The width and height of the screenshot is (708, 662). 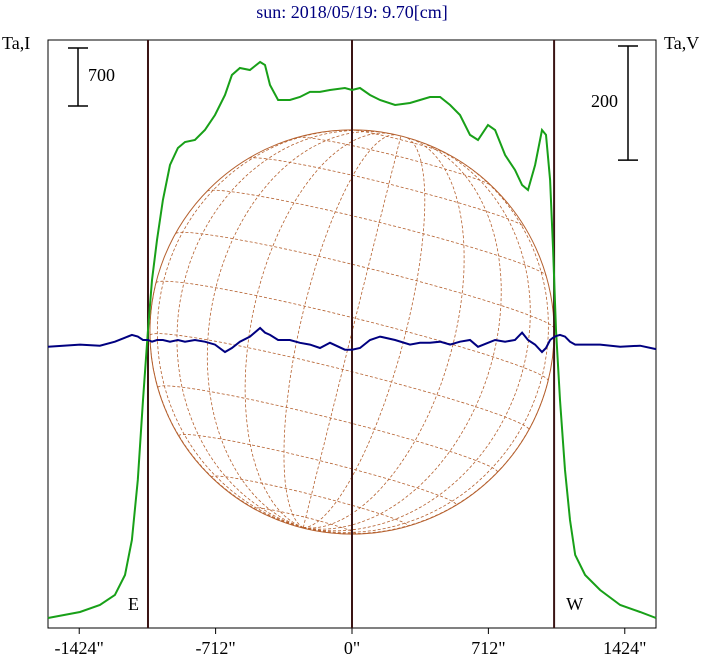 What do you see at coordinates (79, 648) in the screenshot?
I see `x-tick-label: -1424"` at bounding box center [79, 648].